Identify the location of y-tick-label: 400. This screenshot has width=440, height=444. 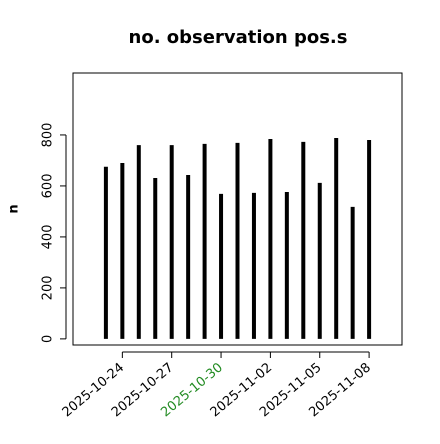
(48, 236).